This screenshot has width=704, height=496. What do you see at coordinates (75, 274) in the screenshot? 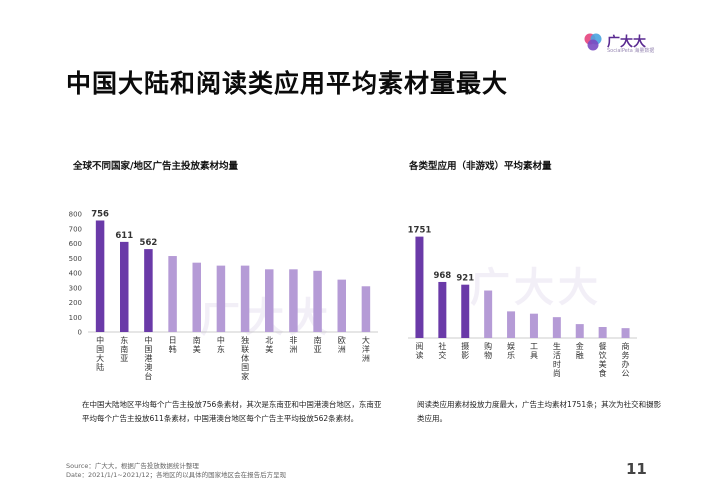
I see `y-tick-label: 400` at bounding box center [75, 274].